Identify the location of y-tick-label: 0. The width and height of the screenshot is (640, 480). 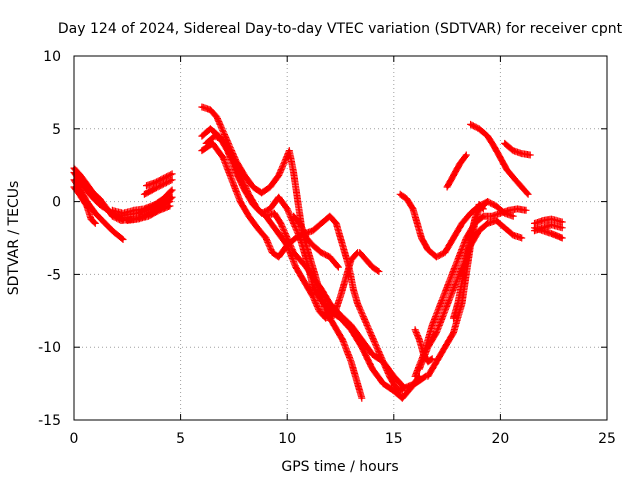
(56, 203).